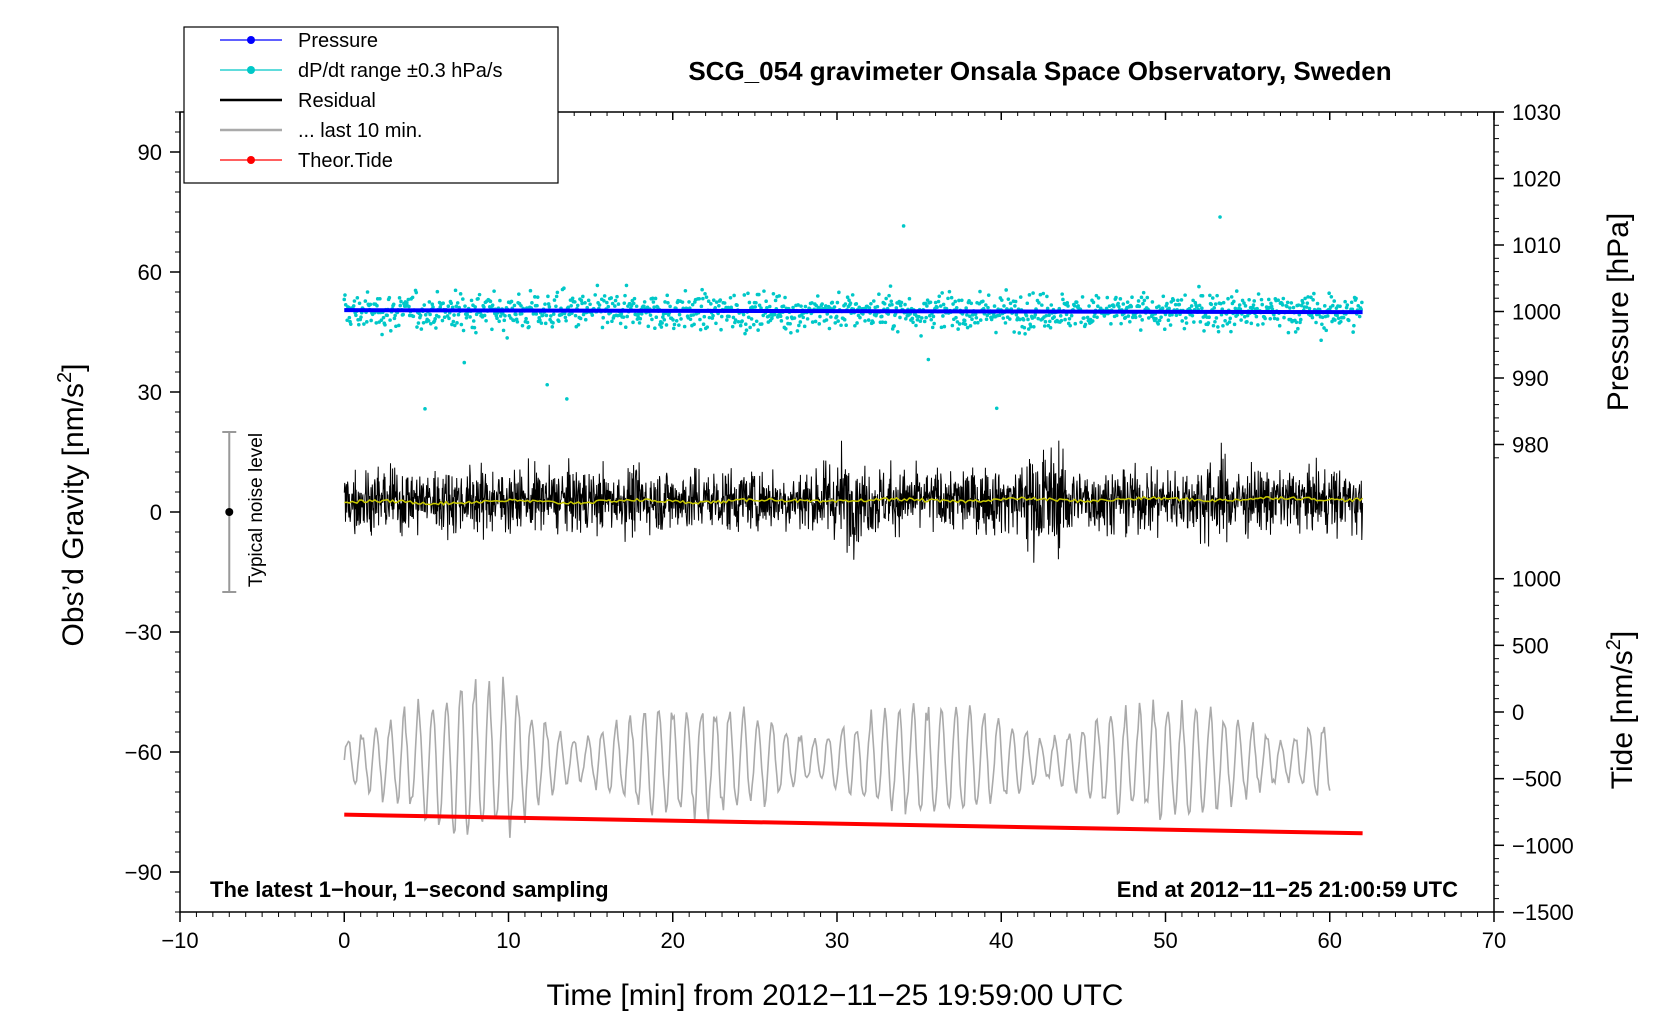  What do you see at coordinates (371, 105) in the screenshot?
I see `legend-box` at bounding box center [371, 105].